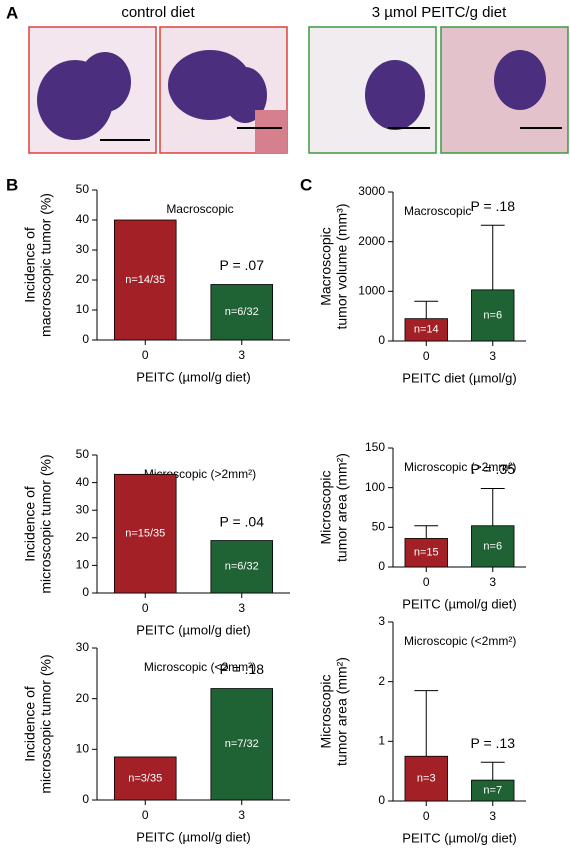 This screenshot has height=858, width=570. I want to click on y-tick-label: 1, so click(381, 741).